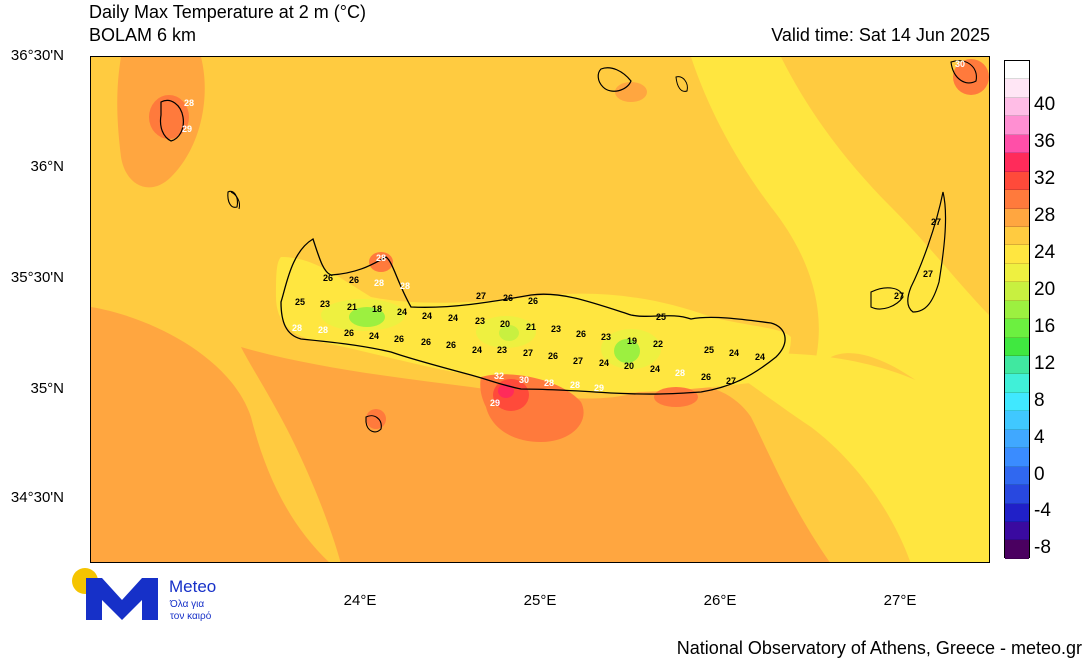 Image resolution: width=1086 pixels, height=662 pixels. Describe the element at coordinates (1045, 363) in the screenshot. I see `colorbar-label: 12` at that location.